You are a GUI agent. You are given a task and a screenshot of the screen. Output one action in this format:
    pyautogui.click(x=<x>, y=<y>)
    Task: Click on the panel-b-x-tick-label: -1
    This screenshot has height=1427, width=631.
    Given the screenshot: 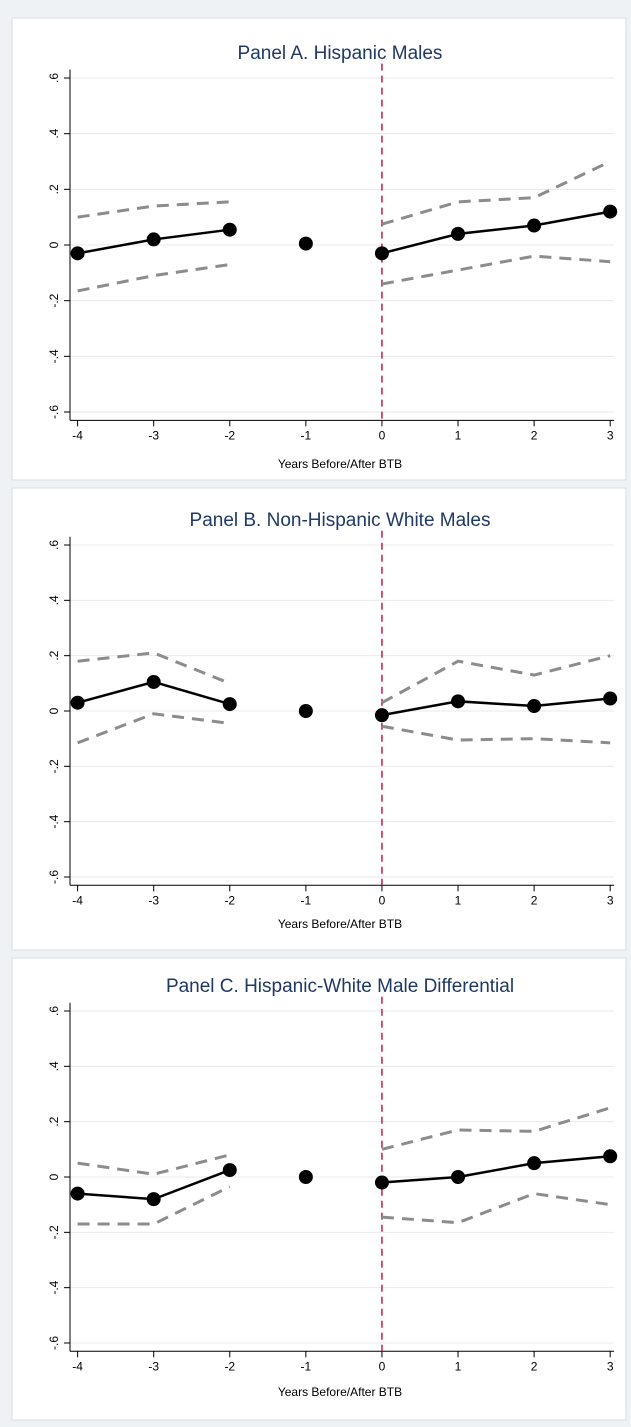 What is the action you would take?
    pyautogui.click(x=306, y=900)
    